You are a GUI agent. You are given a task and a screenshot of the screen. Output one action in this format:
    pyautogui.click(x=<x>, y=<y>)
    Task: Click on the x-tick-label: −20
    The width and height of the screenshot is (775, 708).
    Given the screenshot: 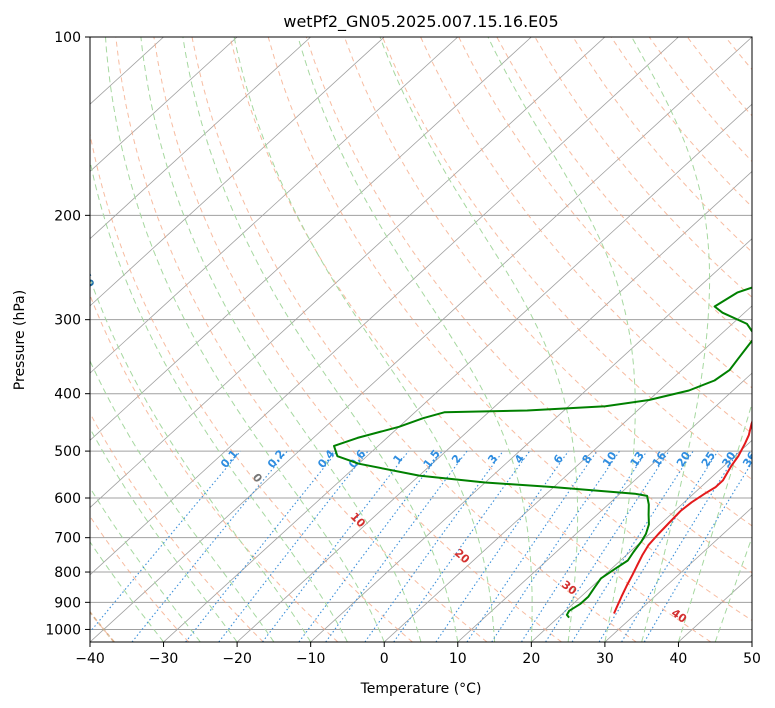 What is the action you would take?
    pyautogui.click(x=237, y=659)
    